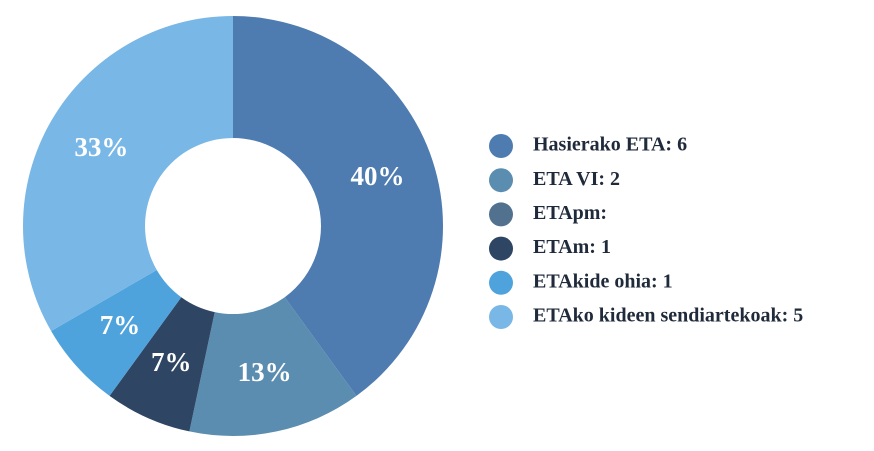 The height and width of the screenshot is (451, 874). Describe the element at coordinates (265, 372) in the screenshot. I see `slice-label: 13%` at that location.